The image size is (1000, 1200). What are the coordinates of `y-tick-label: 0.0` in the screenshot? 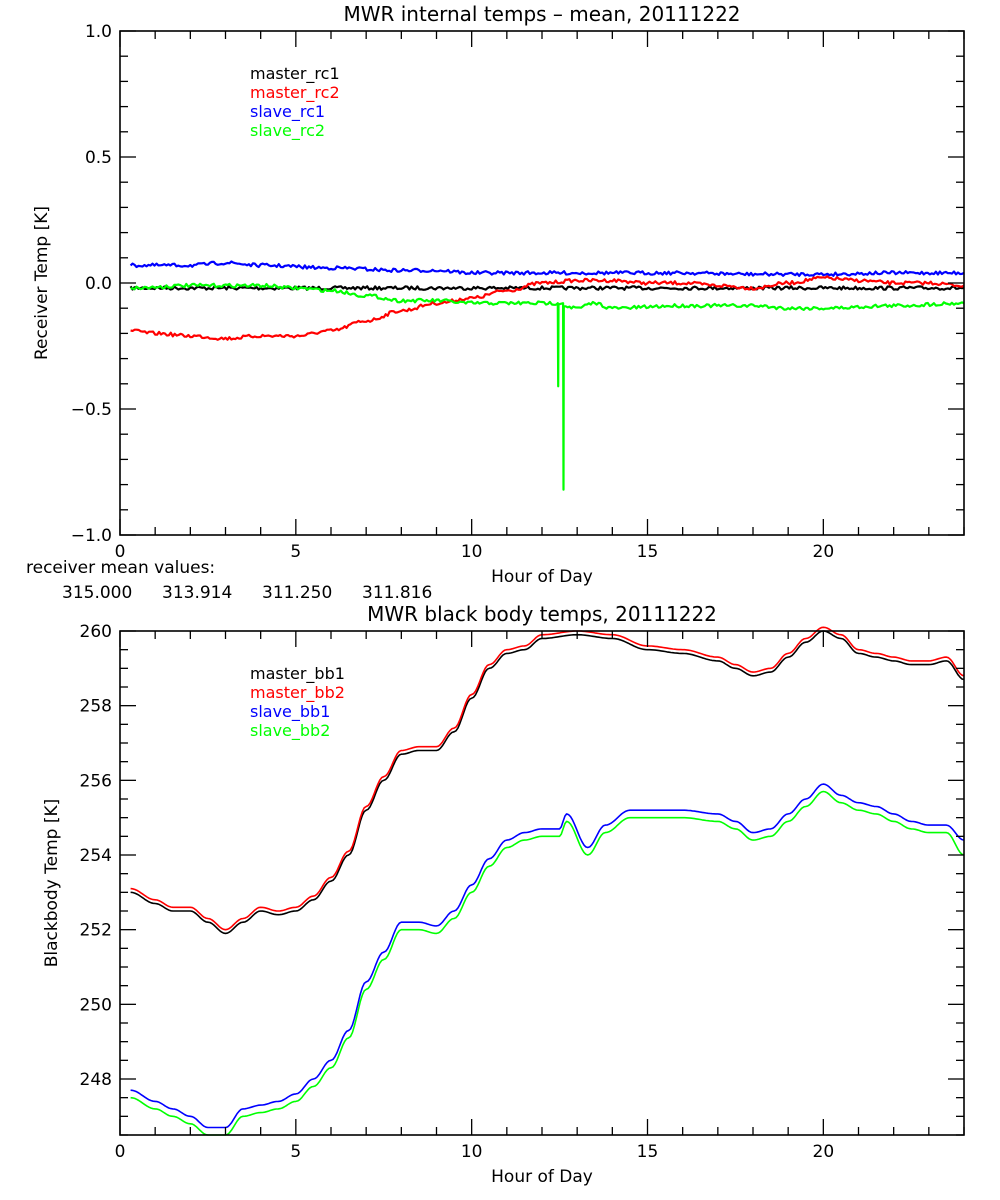 It's located at (98, 284).